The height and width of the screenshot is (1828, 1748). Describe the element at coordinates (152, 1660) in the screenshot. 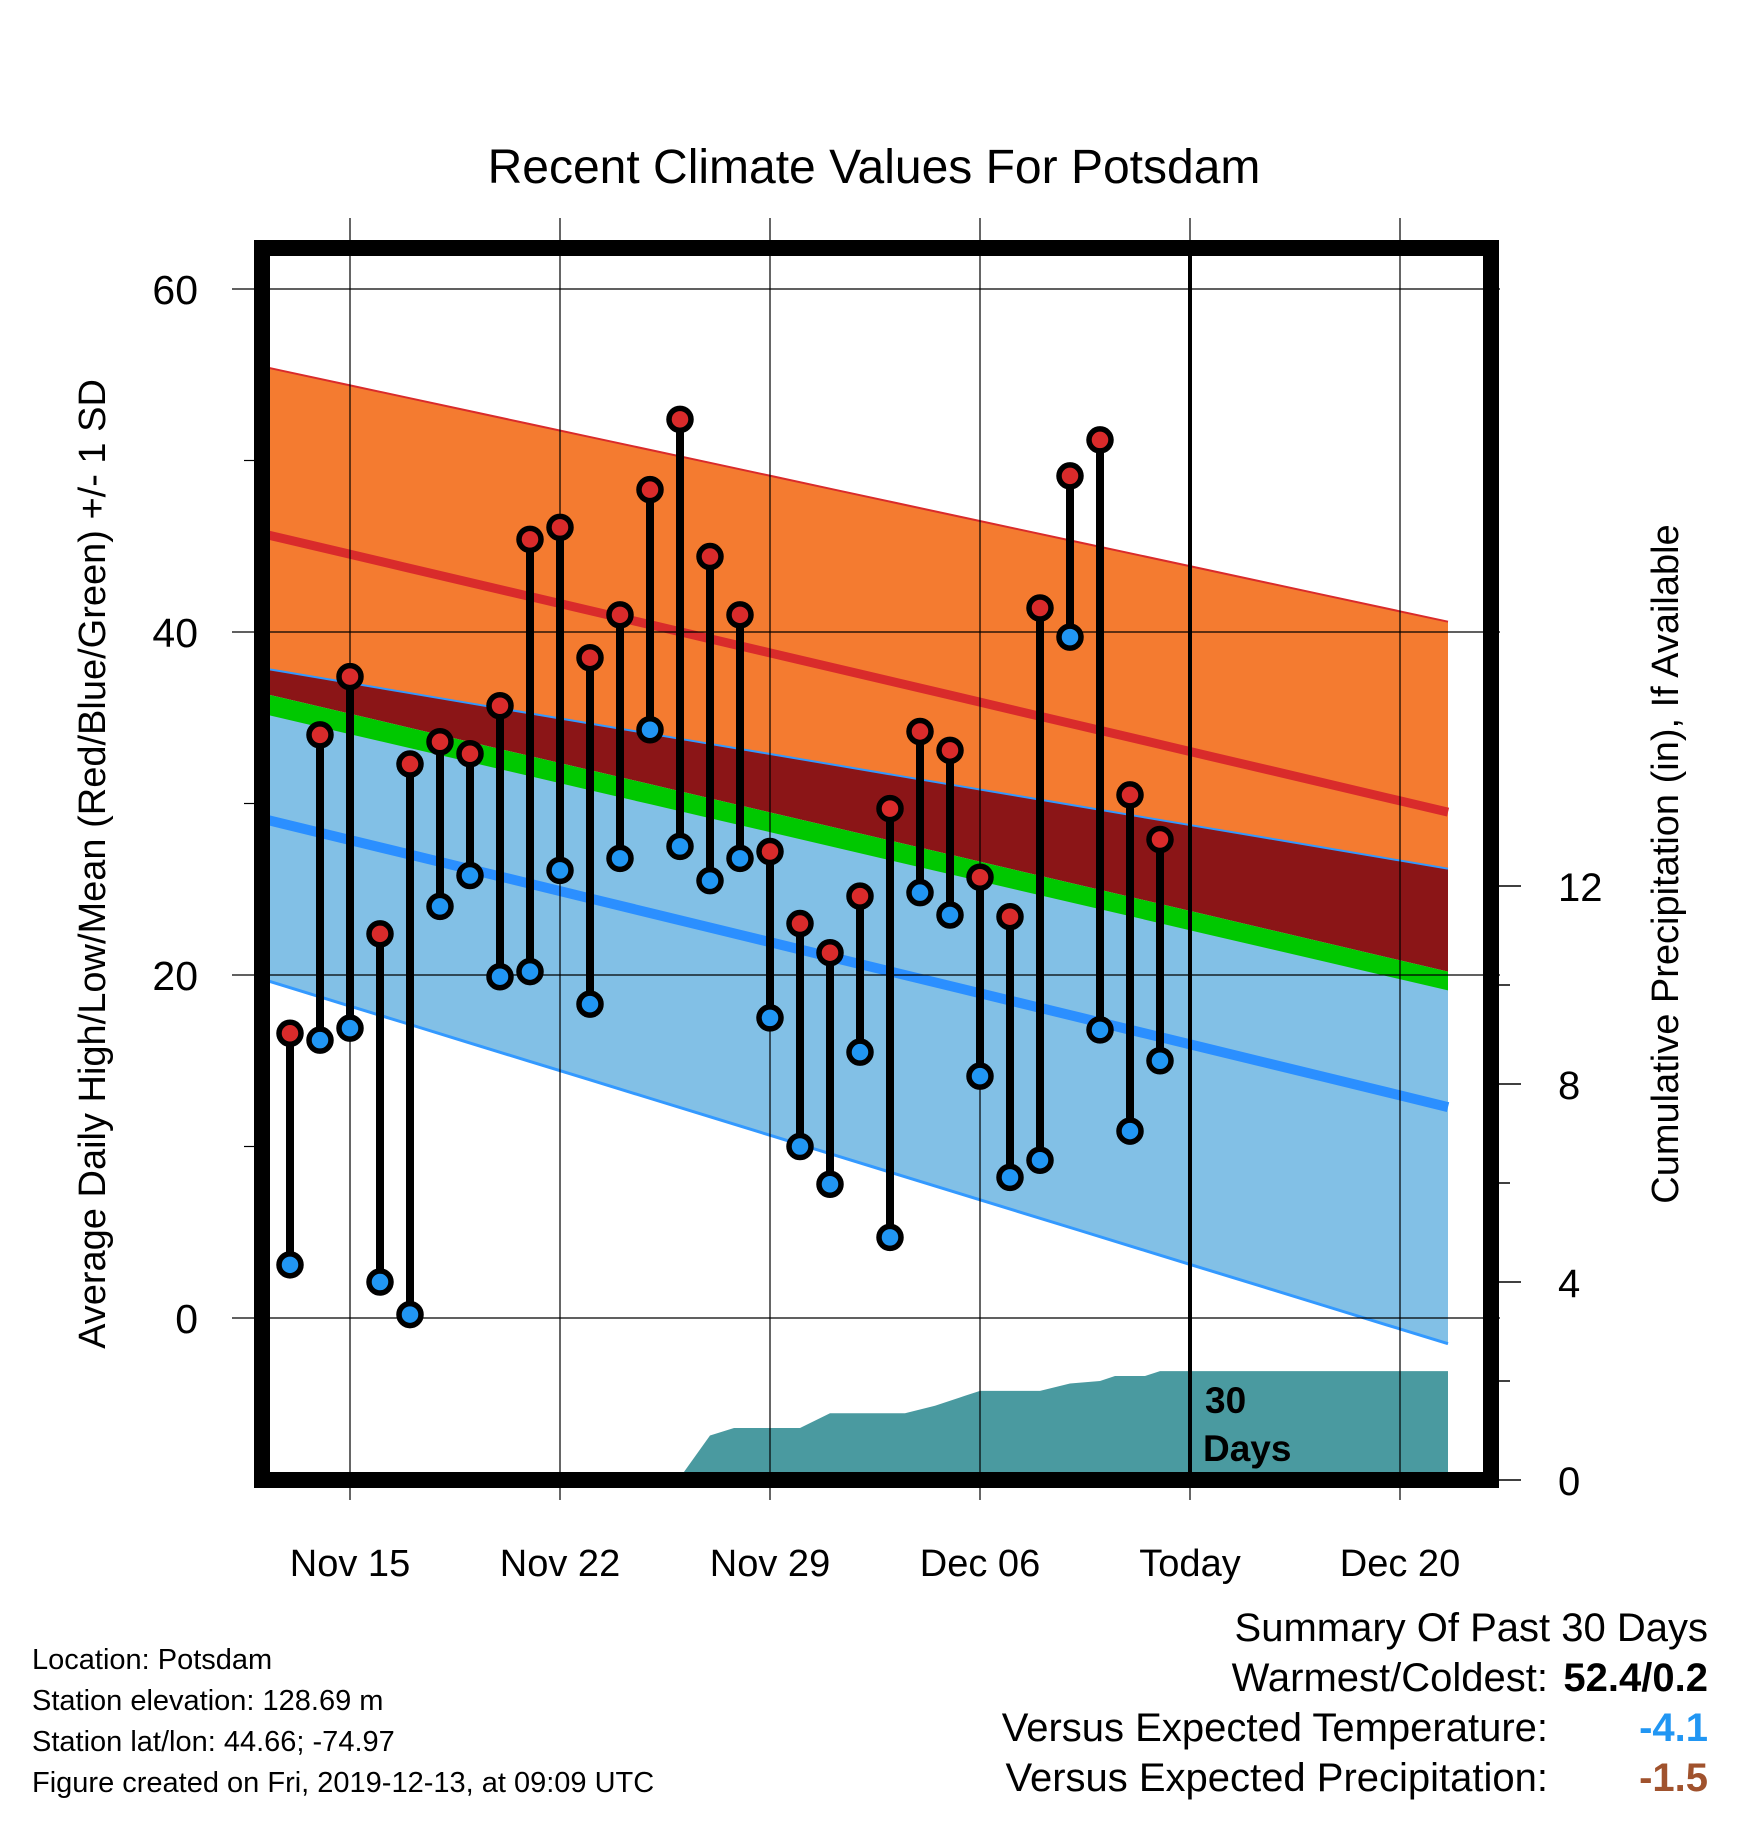

I see `location-text: Location: Potsdam` at that location.